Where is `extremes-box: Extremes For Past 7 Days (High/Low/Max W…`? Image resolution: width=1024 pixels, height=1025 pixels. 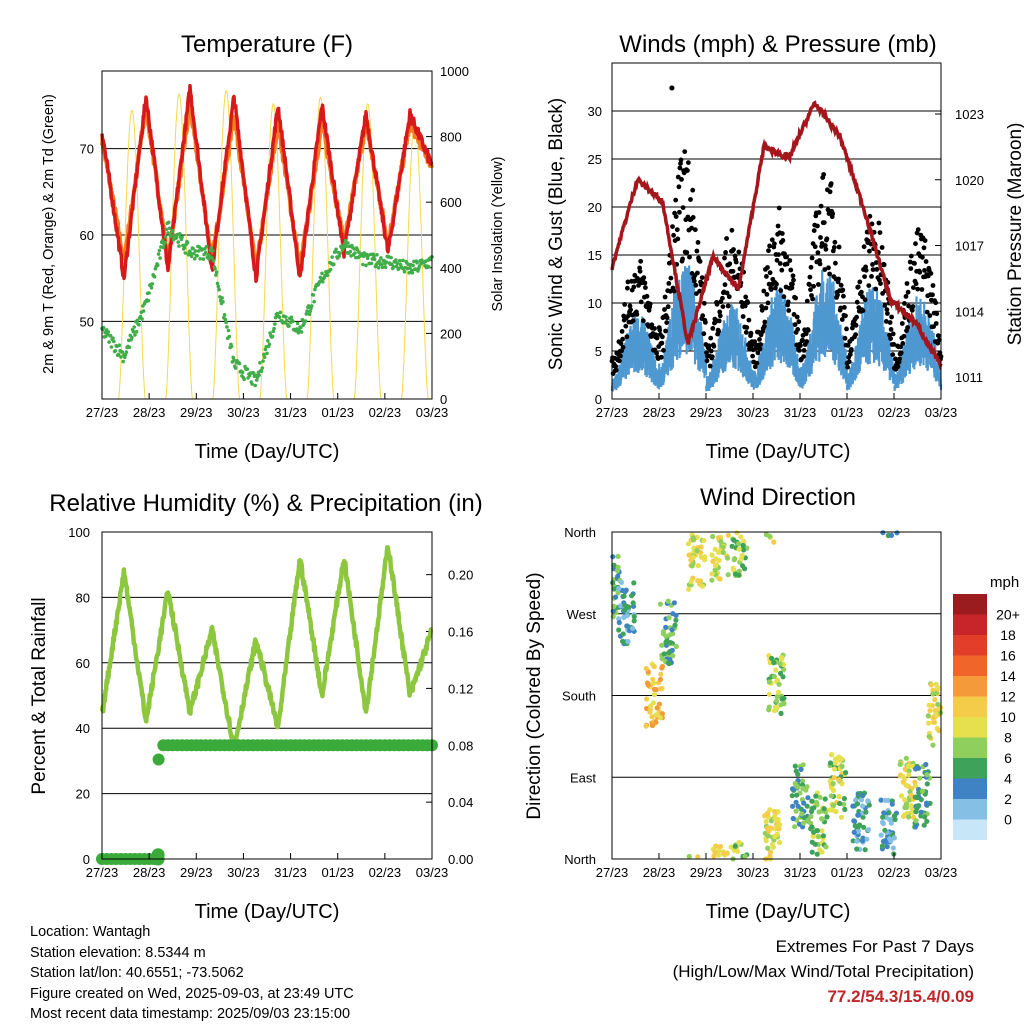
extremes-box: Extremes For Past 7 Days (High/Low/Max W… is located at coordinates (823, 971).